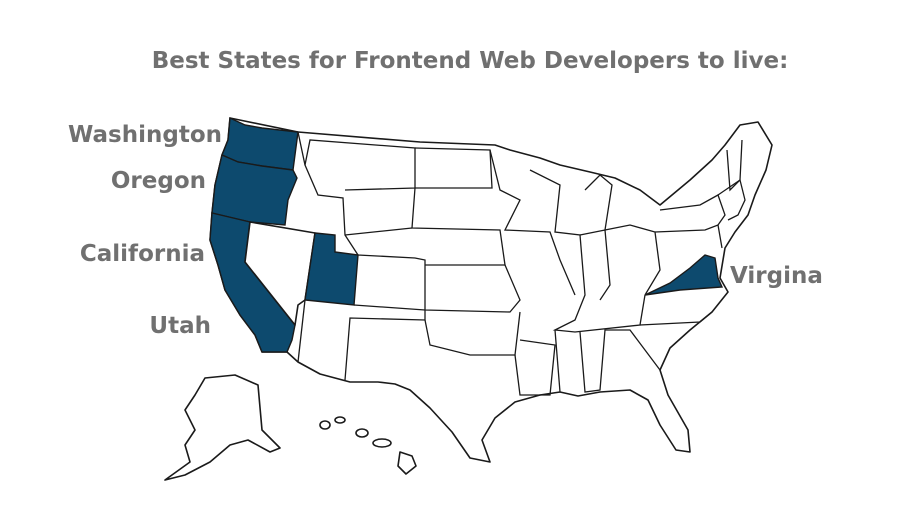 Image resolution: width=908 pixels, height=508 pixels. Describe the element at coordinates (222, 427) in the screenshot. I see `alaska` at that location.